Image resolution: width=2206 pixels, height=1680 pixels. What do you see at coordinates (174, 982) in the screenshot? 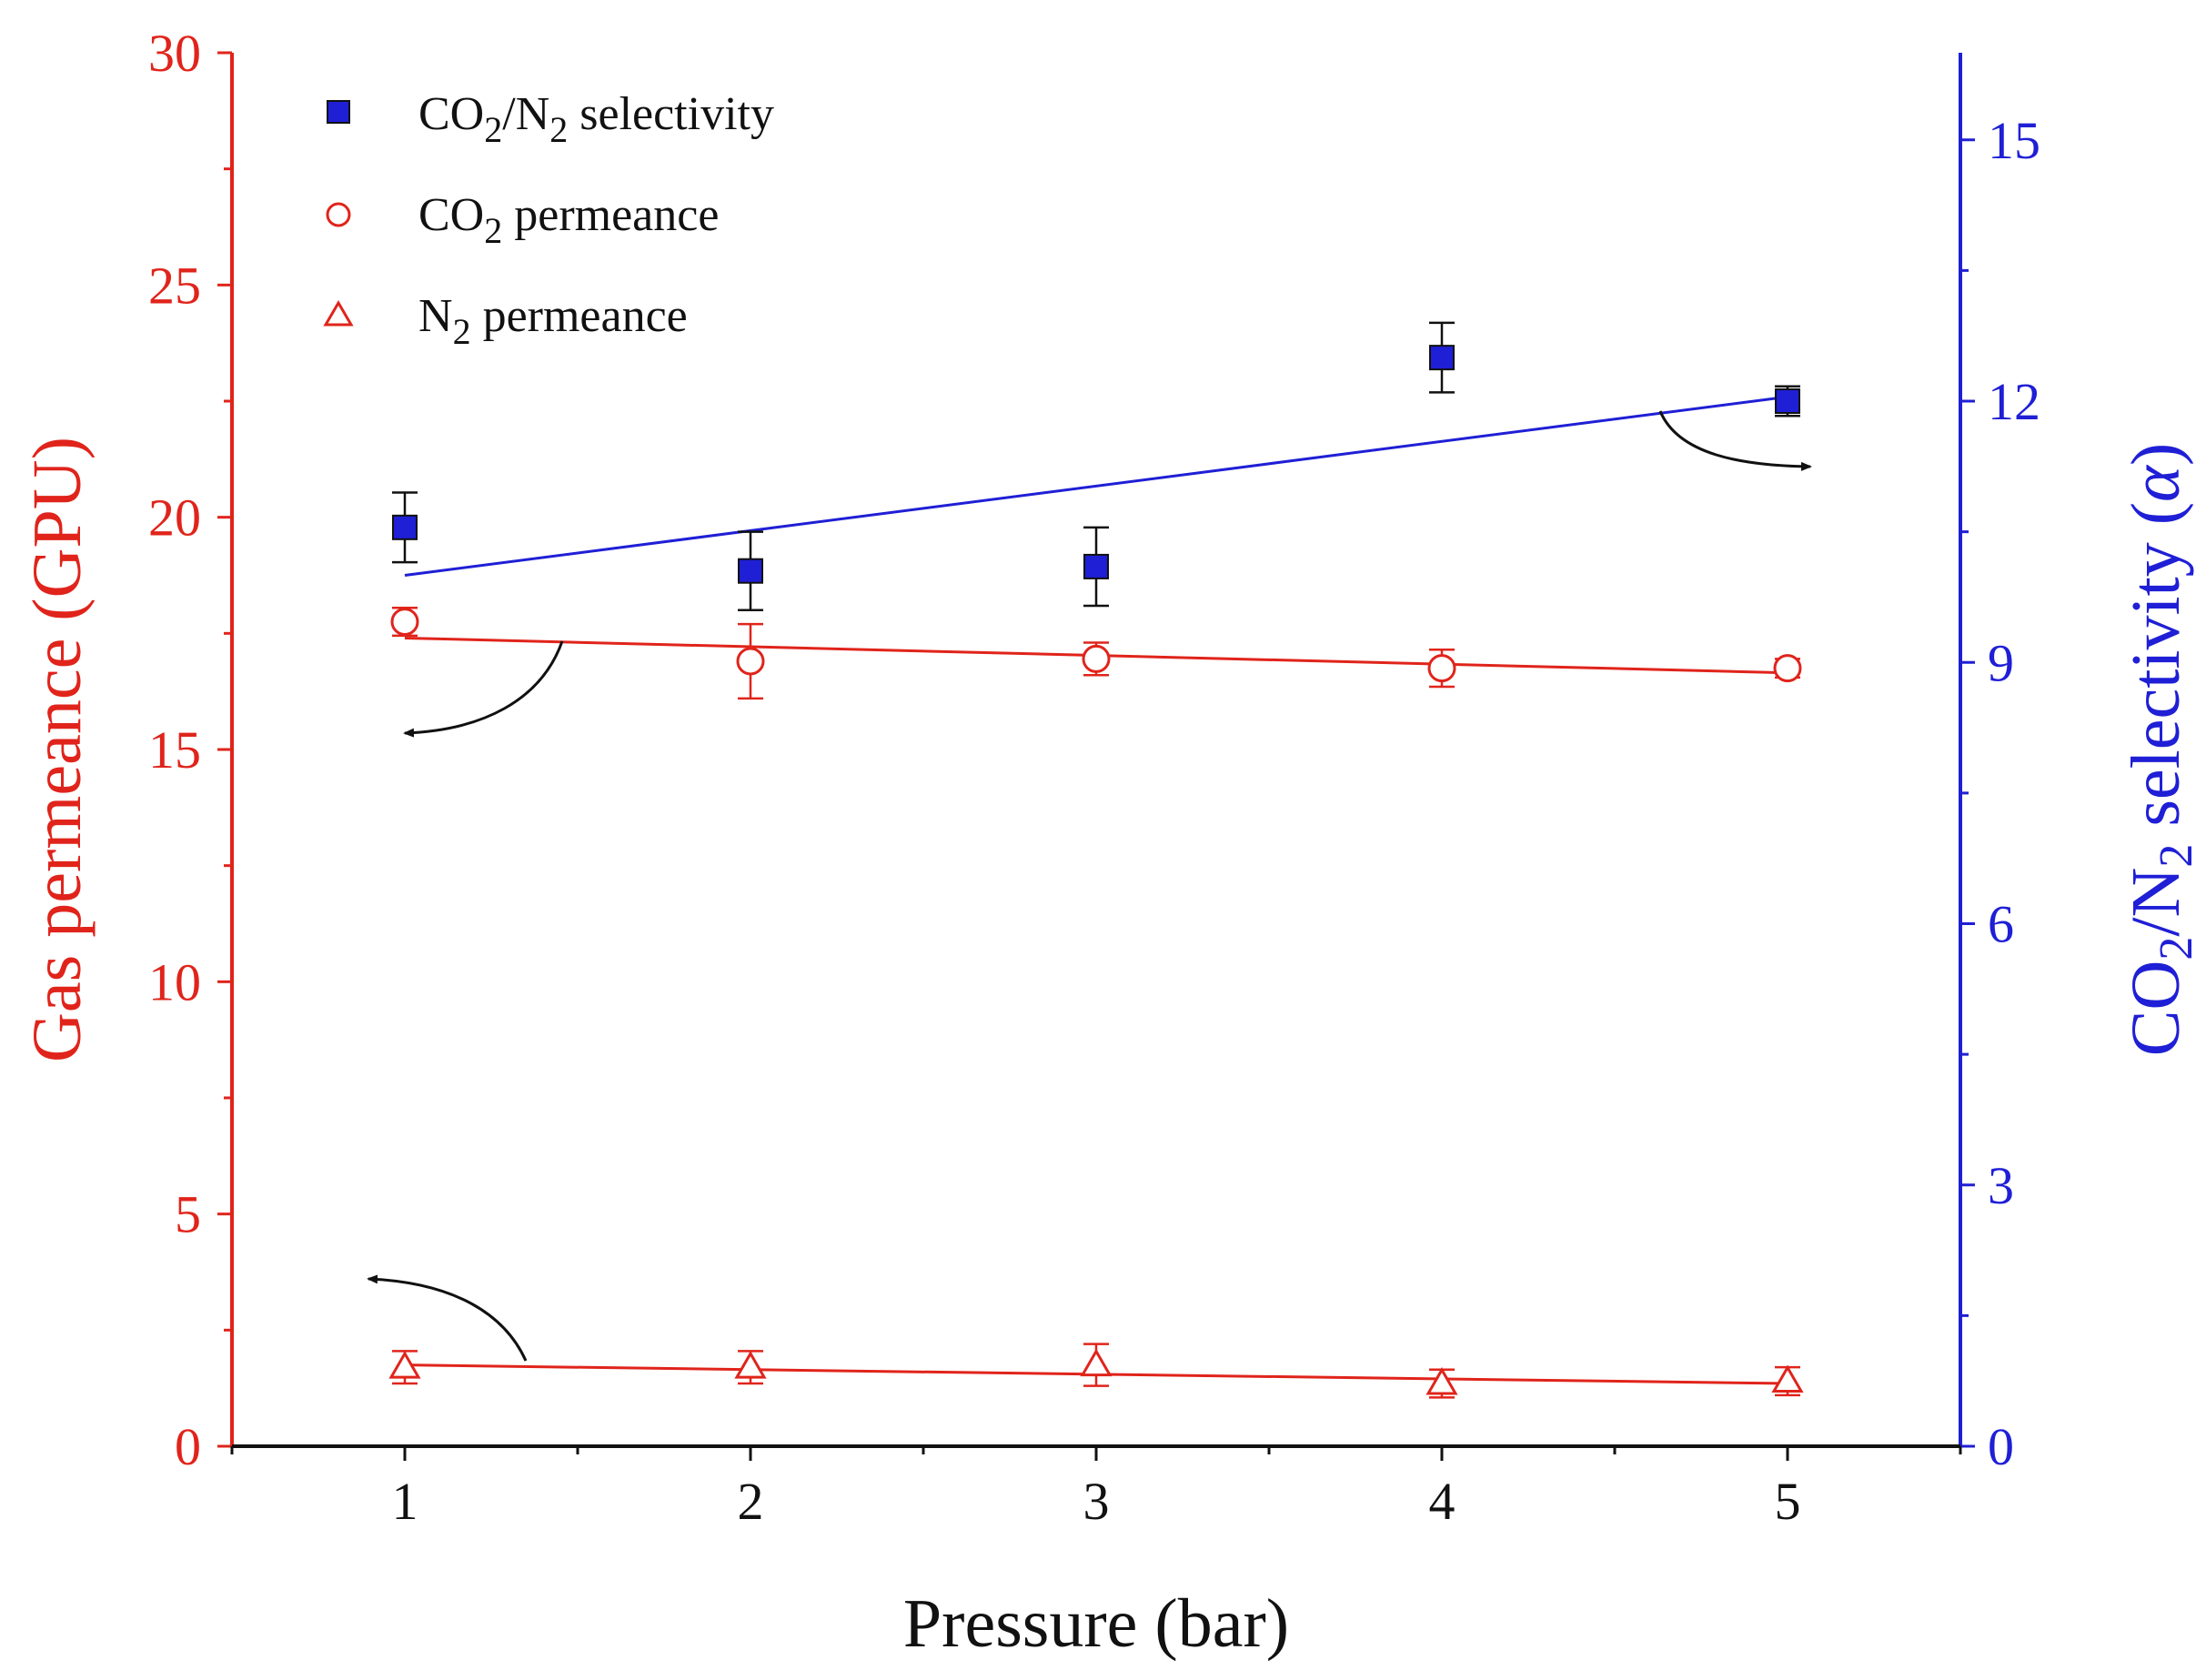
I see `left-axis-tick-label: 10` at bounding box center [174, 982].